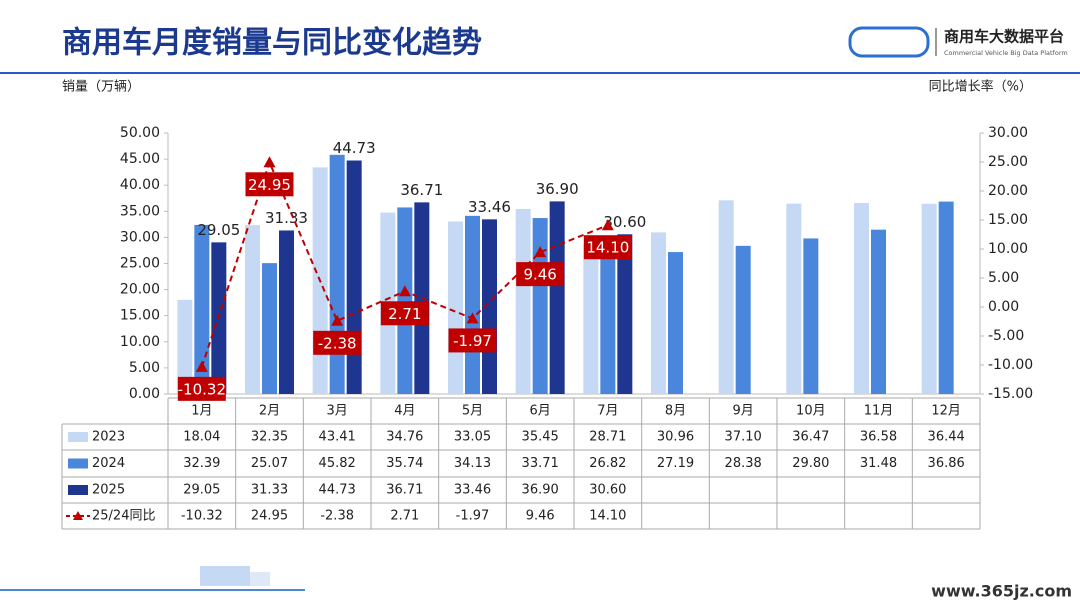  I want to click on line-label: 2.71, so click(404, 314).